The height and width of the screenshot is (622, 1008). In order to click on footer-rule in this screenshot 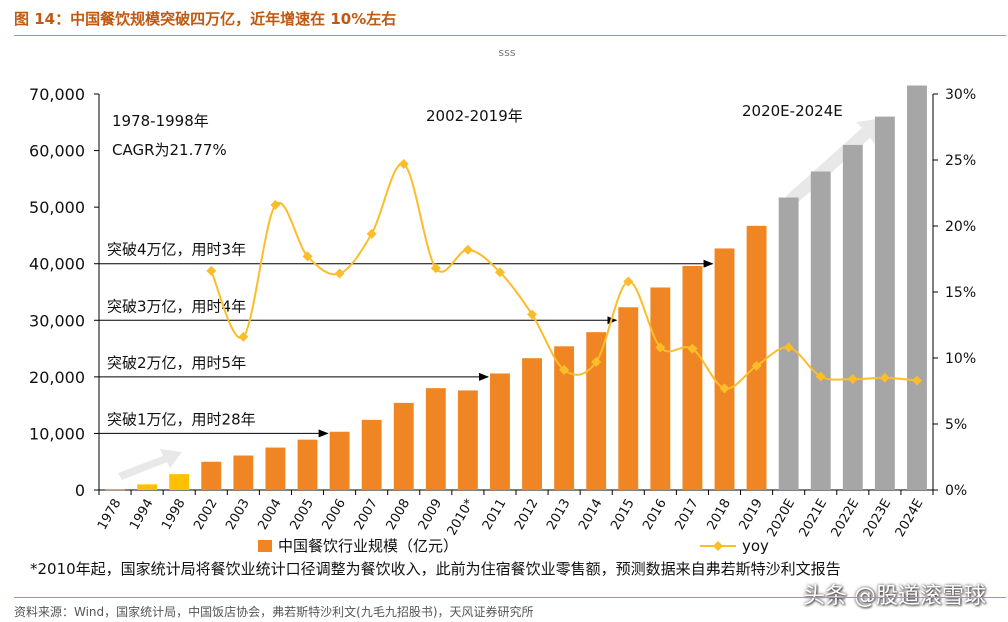, I will do `click(510, 597)`.